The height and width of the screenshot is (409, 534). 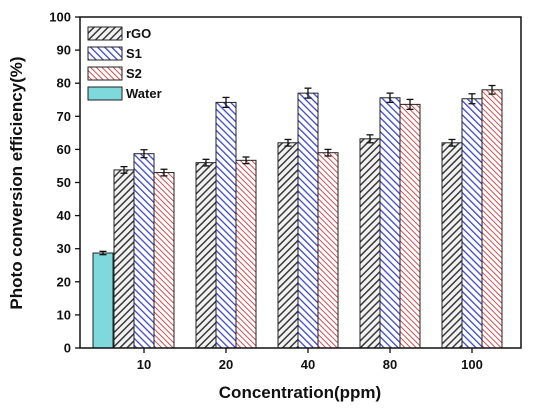 I want to click on x-tick-label-100: 100, so click(x=472, y=364).